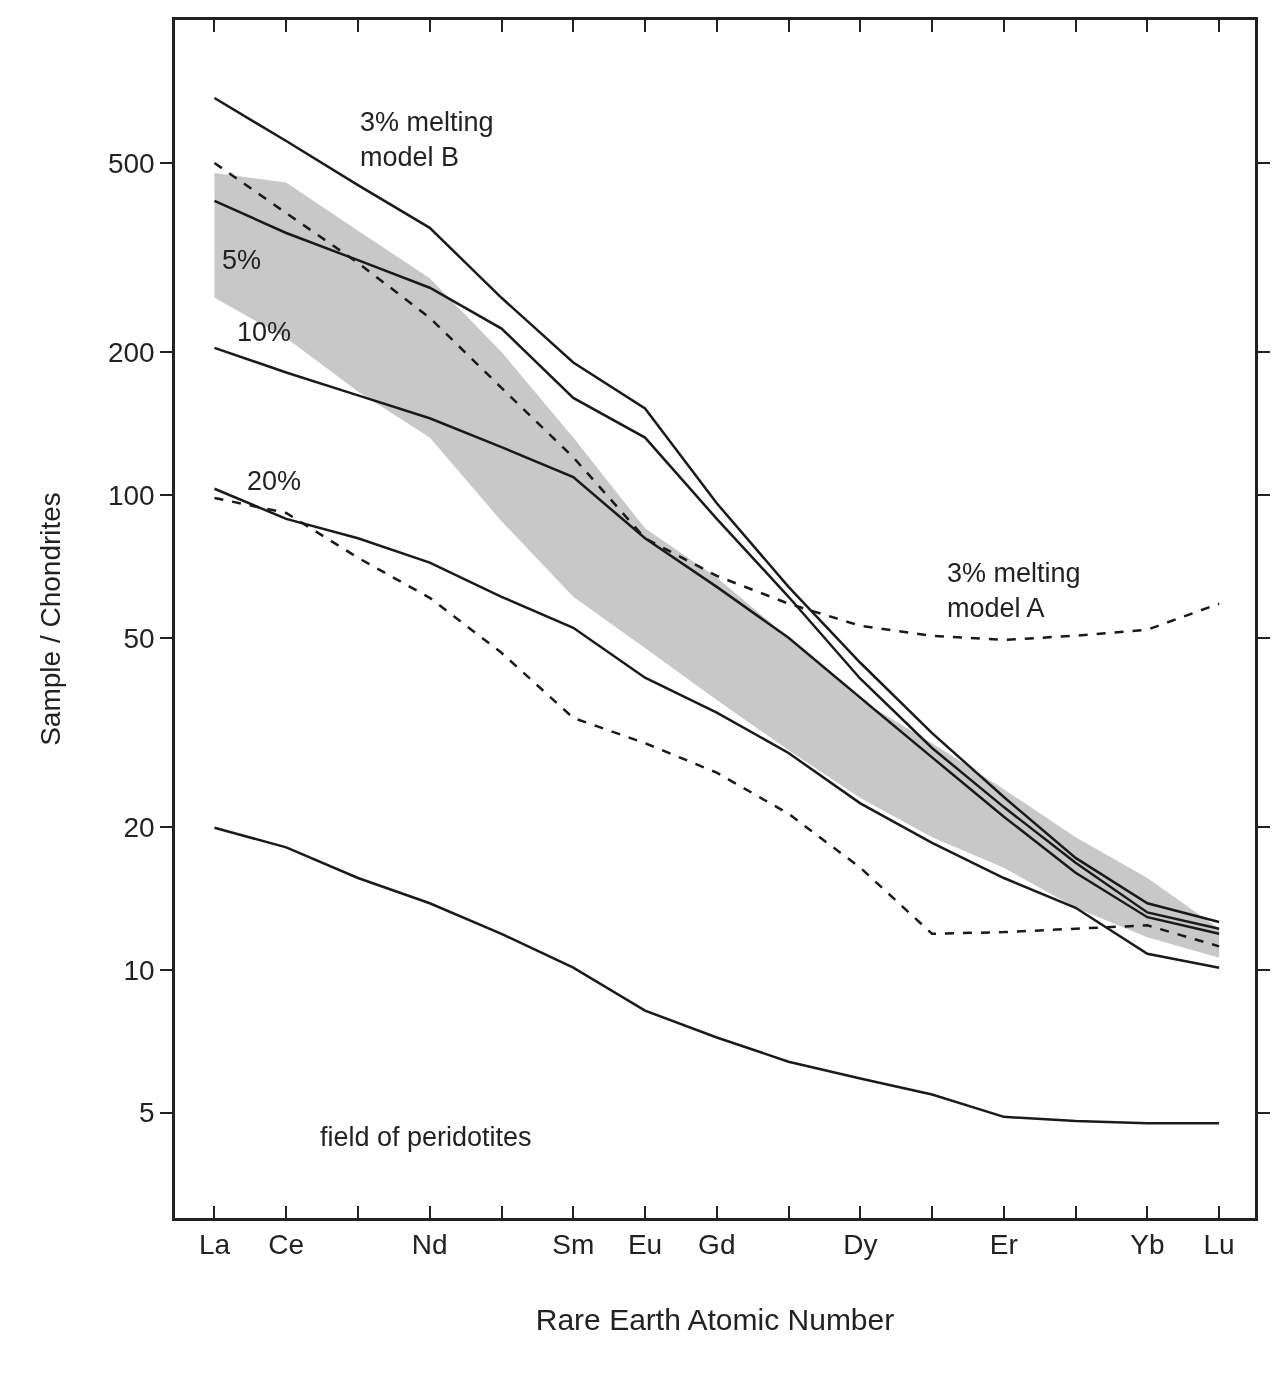 Image resolution: width=1273 pixels, height=1380 pixels. I want to click on y-axis-title: Sample / Chondrites, so click(50, 619).